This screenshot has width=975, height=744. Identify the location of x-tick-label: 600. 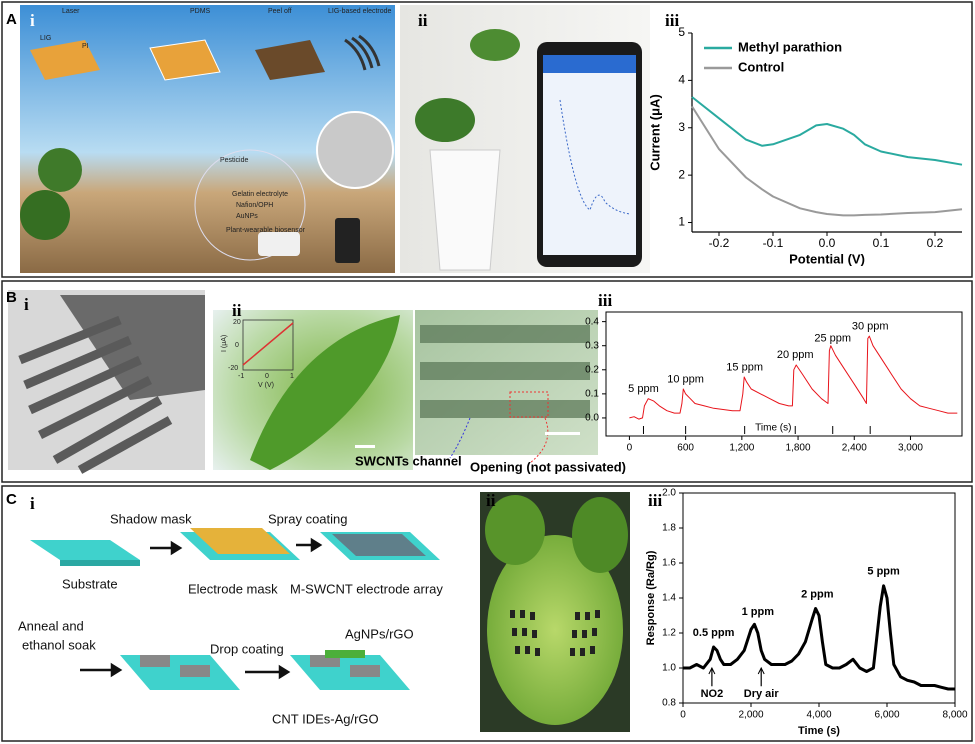
(685, 448).